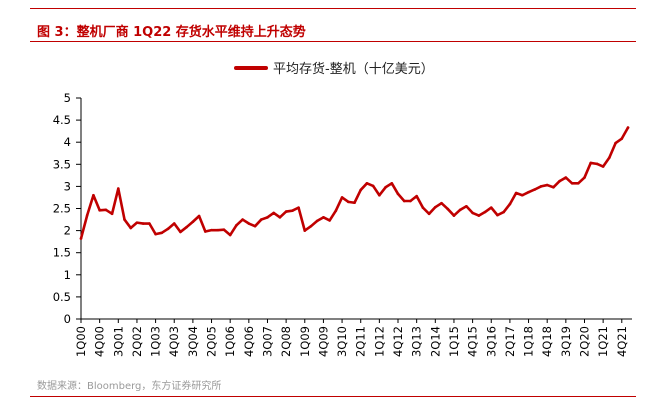 This screenshot has width=666, height=413. Describe the element at coordinates (67, 275) in the screenshot. I see `y-tick-label: 1` at that location.